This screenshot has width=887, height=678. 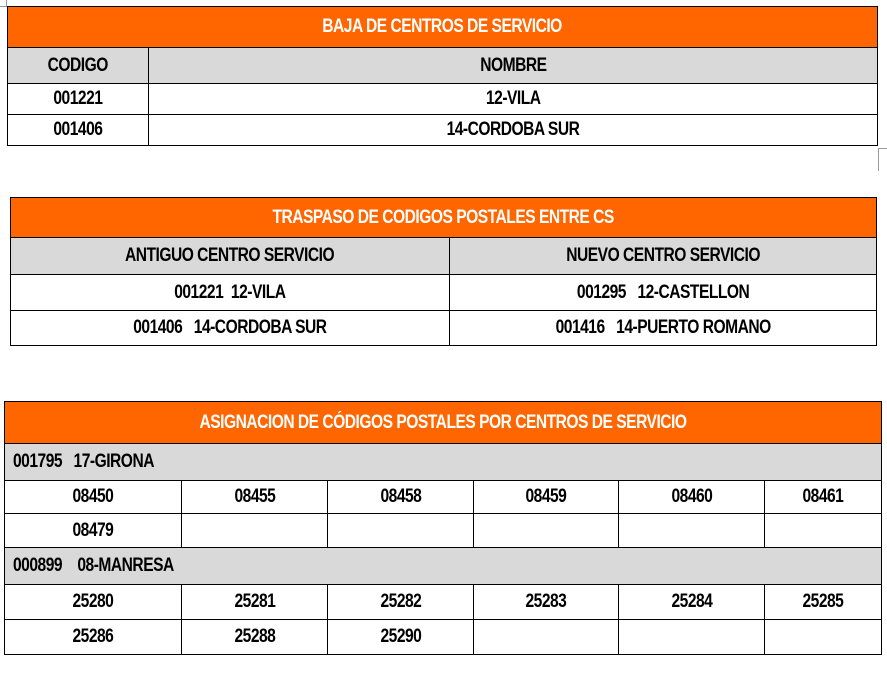 I want to click on postal-code-cell: 08458, so click(x=400, y=497).